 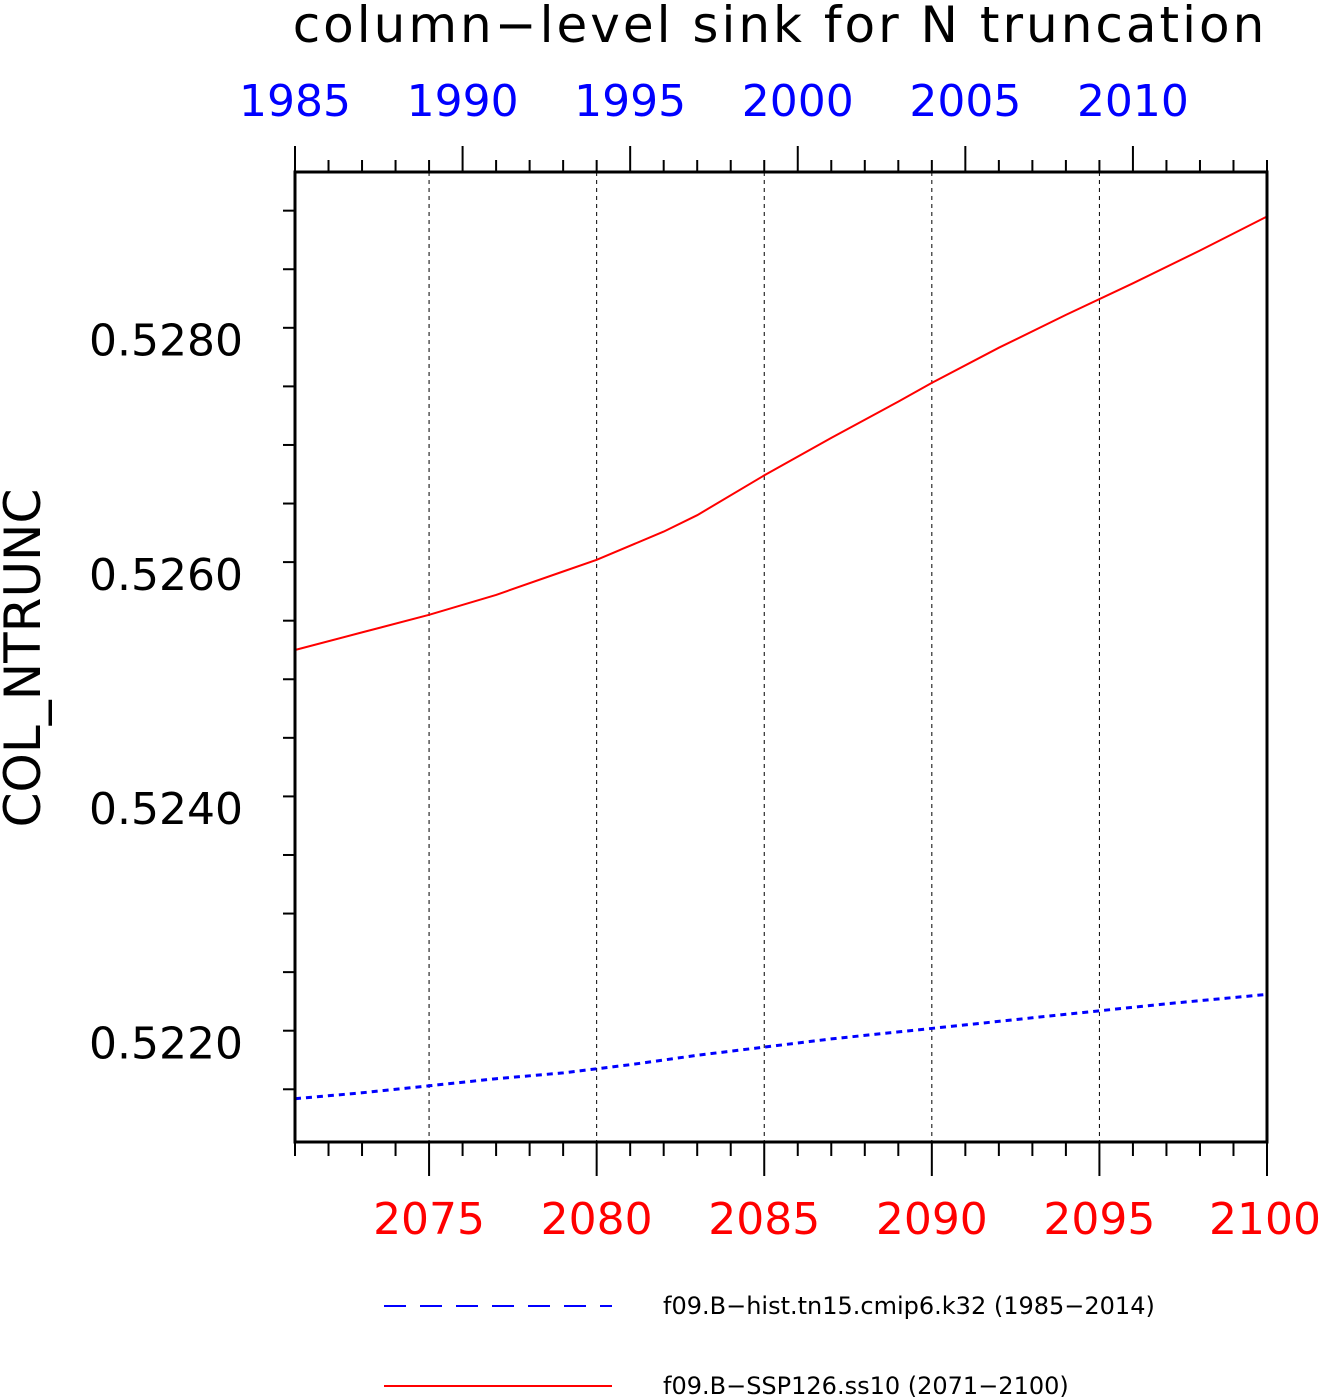 I want to click on x-bottom-tick-label: 2080, so click(x=597, y=1219).